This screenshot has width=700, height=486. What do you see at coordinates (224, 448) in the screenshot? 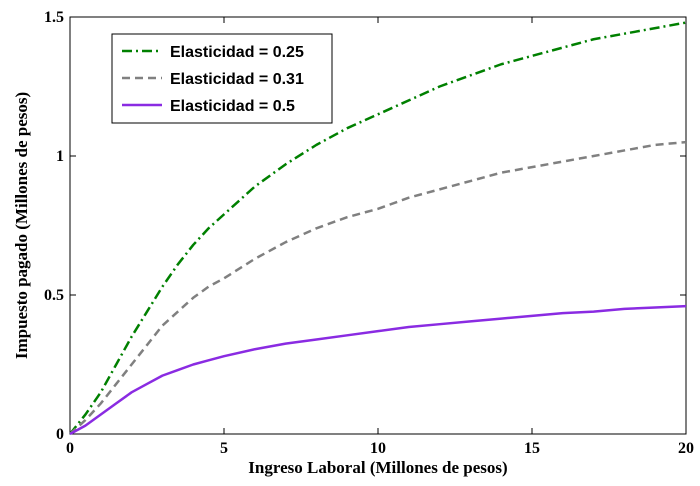
I see `x-tick-label: 5` at bounding box center [224, 448].